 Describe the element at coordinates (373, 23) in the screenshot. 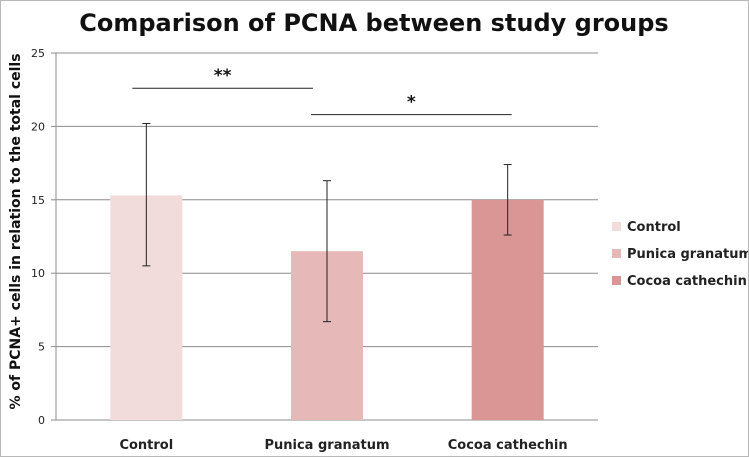

I see `chart-title: Comparison of PCNA between study groups` at that location.